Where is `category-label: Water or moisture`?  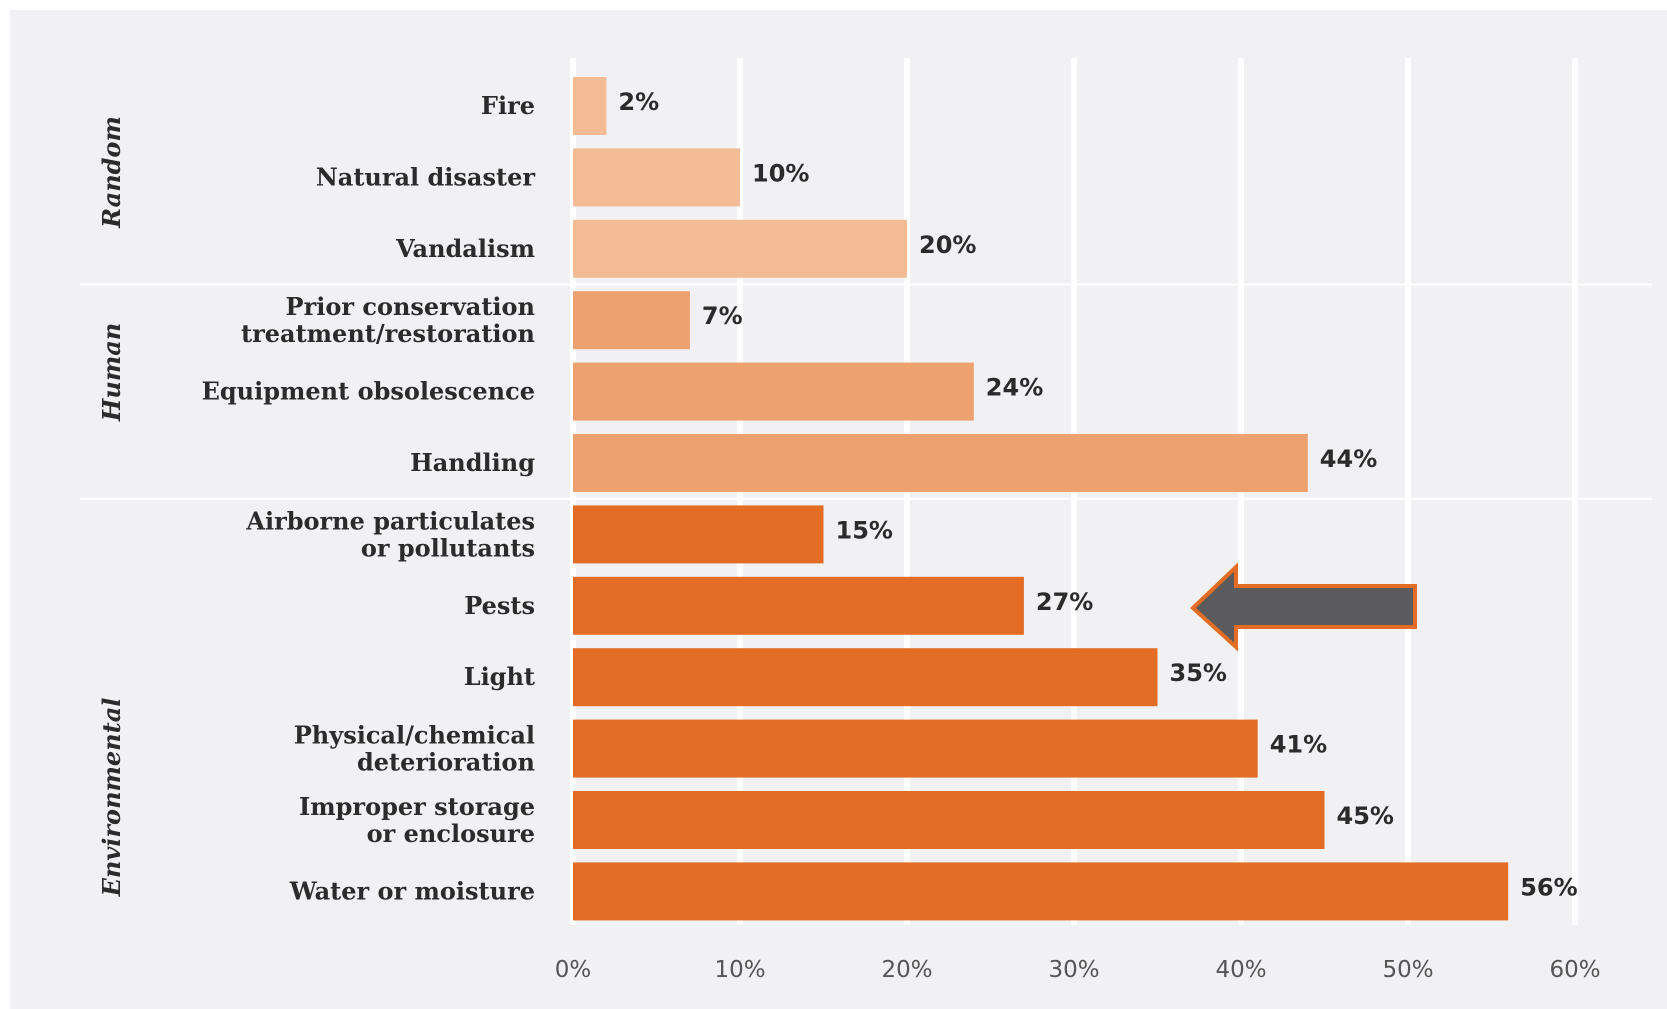 category-label: Water or moisture is located at coordinates (412, 890).